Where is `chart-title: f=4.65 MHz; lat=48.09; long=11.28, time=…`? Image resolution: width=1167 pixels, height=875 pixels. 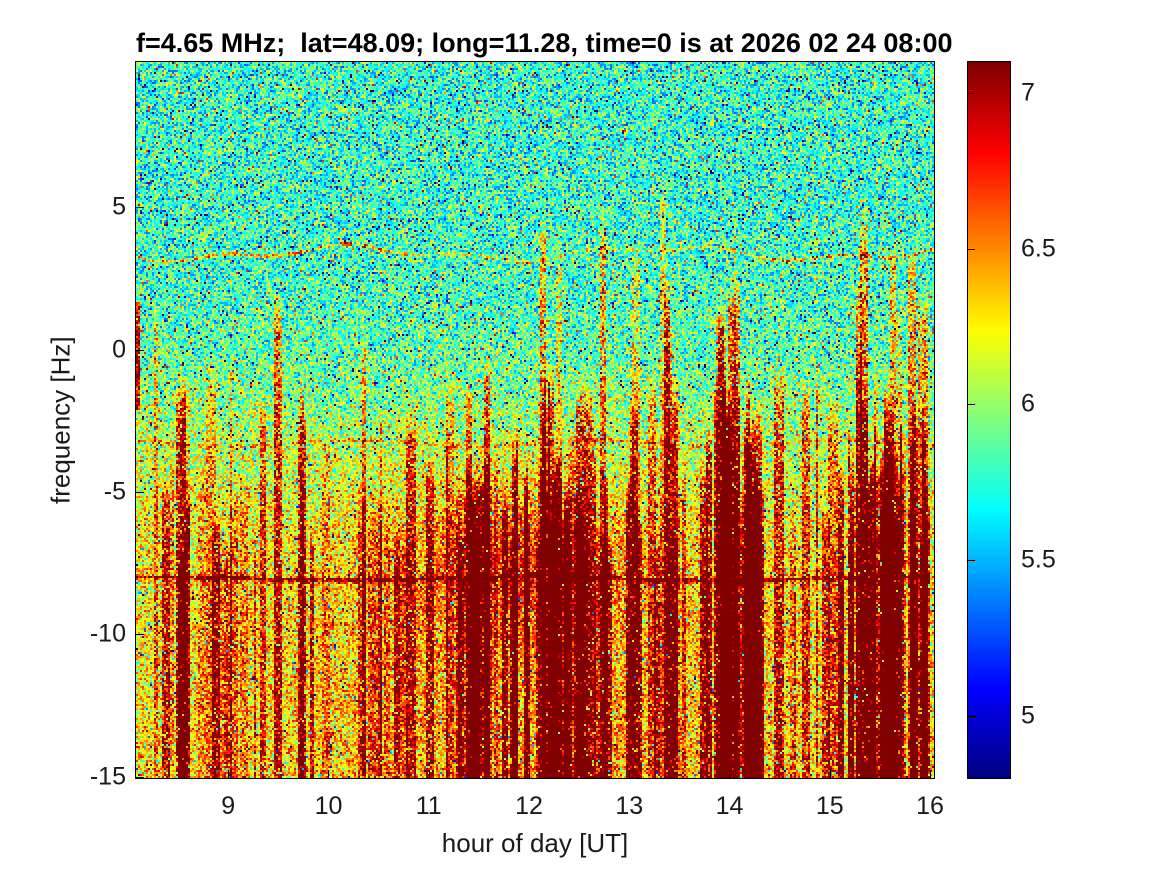 chart-title: f=4.65 MHz; lat=48.09; long=11.28, time=… is located at coordinates (544, 43).